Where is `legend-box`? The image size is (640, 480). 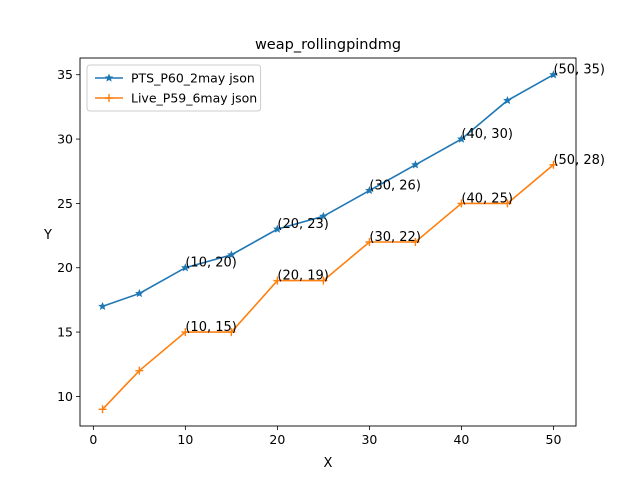
legend-box is located at coordinates (174, 88).